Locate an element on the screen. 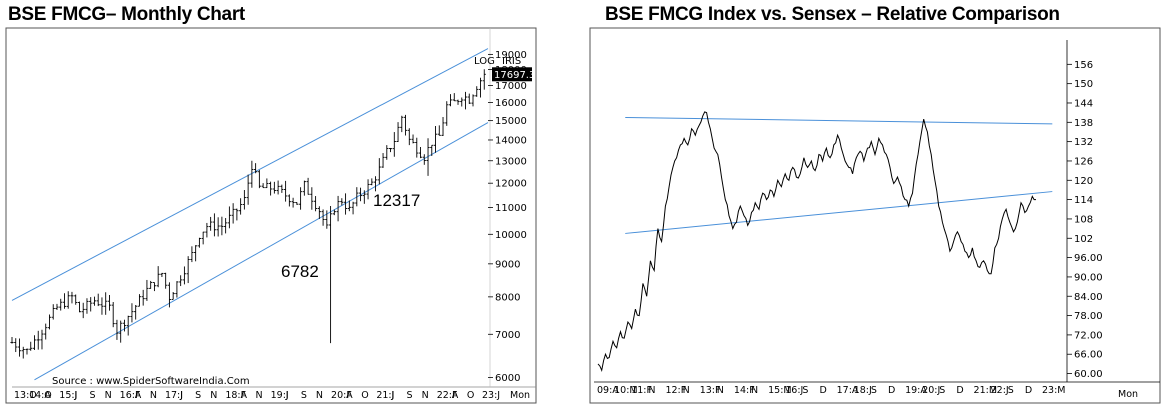 This screenshot has width=1164, height=415. left-x-tick-label: 20:F is located at coordinates (341, 395).